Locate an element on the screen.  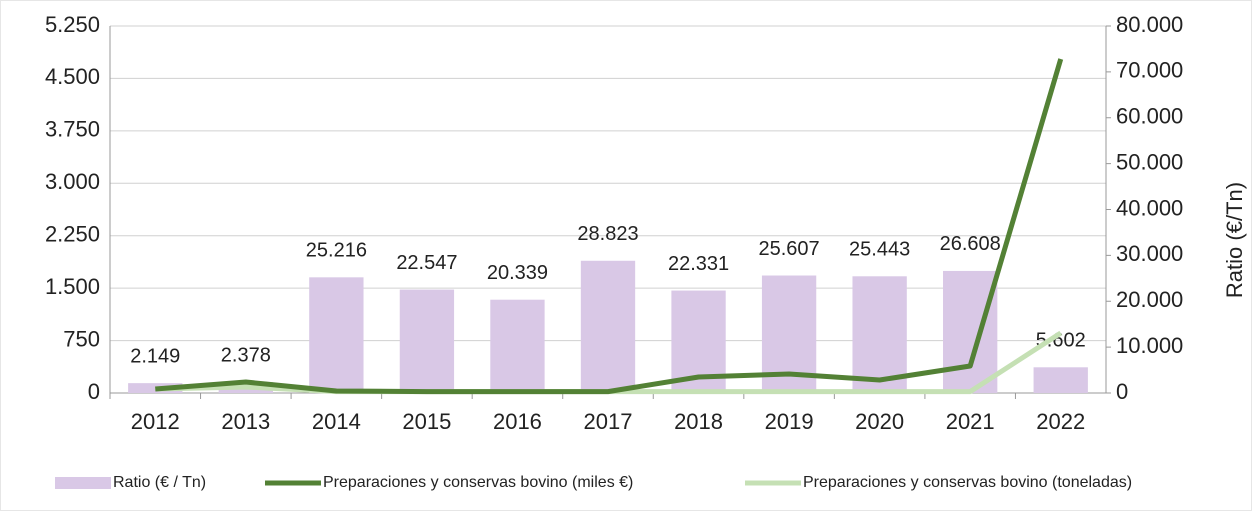
y2-tick-label: 30.000 is located at coordinates (1149, 253).